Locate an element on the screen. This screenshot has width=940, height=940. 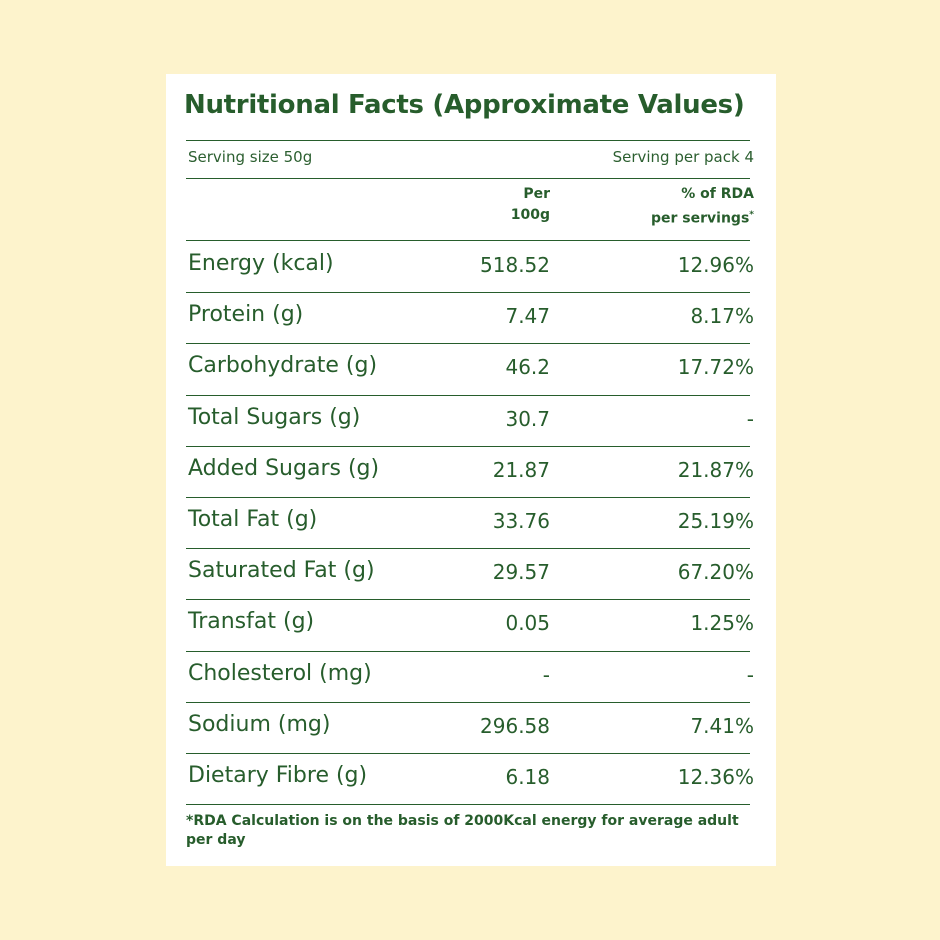
nutrient-rda: 8.17% is located at coordinates (722, 316).